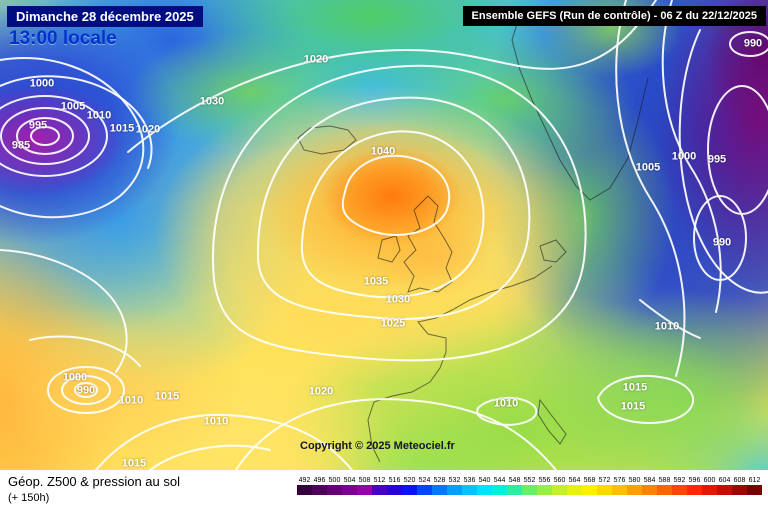 This screenshot has height=512, width=768. Describe the element at coordinates (398, 299) in the screenshot. I see `isobar-label: 1030` at that location.